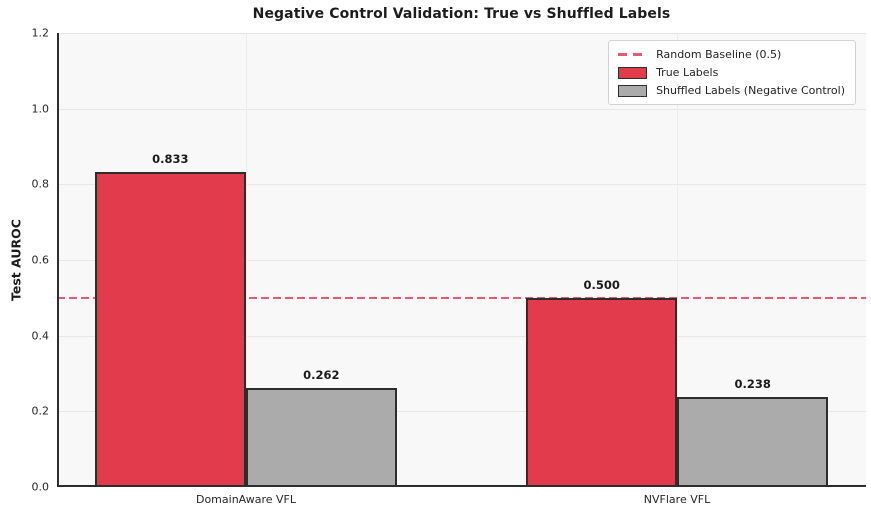 This screenshot has width=871, height=519. Describe the element at coordinates (40, 411) in the screenshot. I see `y-tick-label: 0.2` at that location.